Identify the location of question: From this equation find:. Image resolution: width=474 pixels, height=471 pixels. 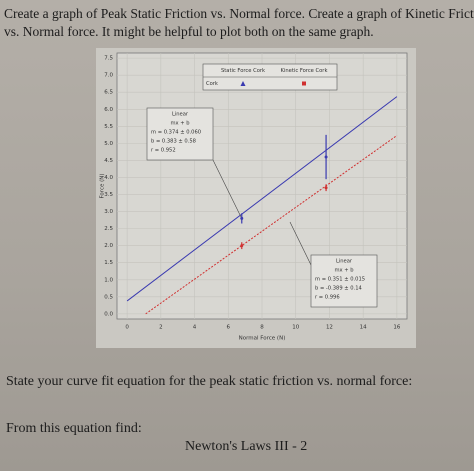
(74, 428).